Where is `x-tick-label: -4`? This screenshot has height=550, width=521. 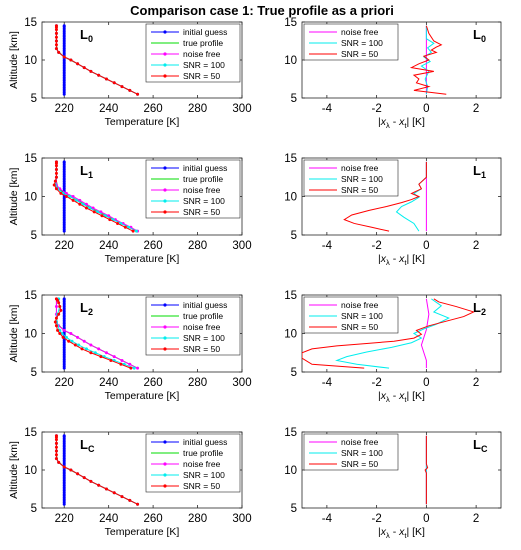 x-tick-label: -4 is located at coordinates (327, 519).